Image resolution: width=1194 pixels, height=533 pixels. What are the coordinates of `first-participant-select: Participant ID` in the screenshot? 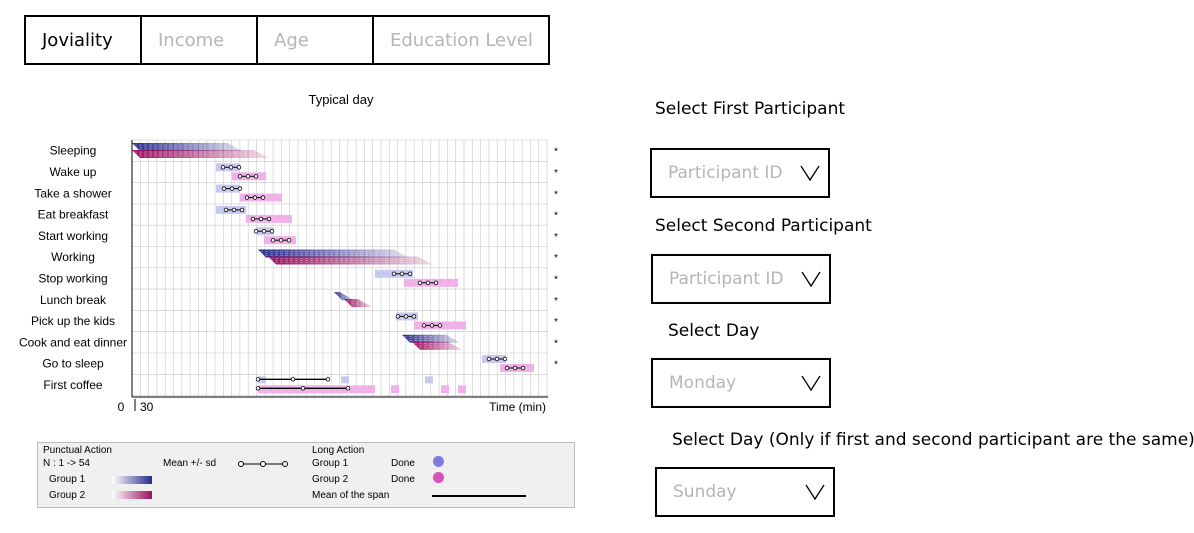 It's located at (740, 173).